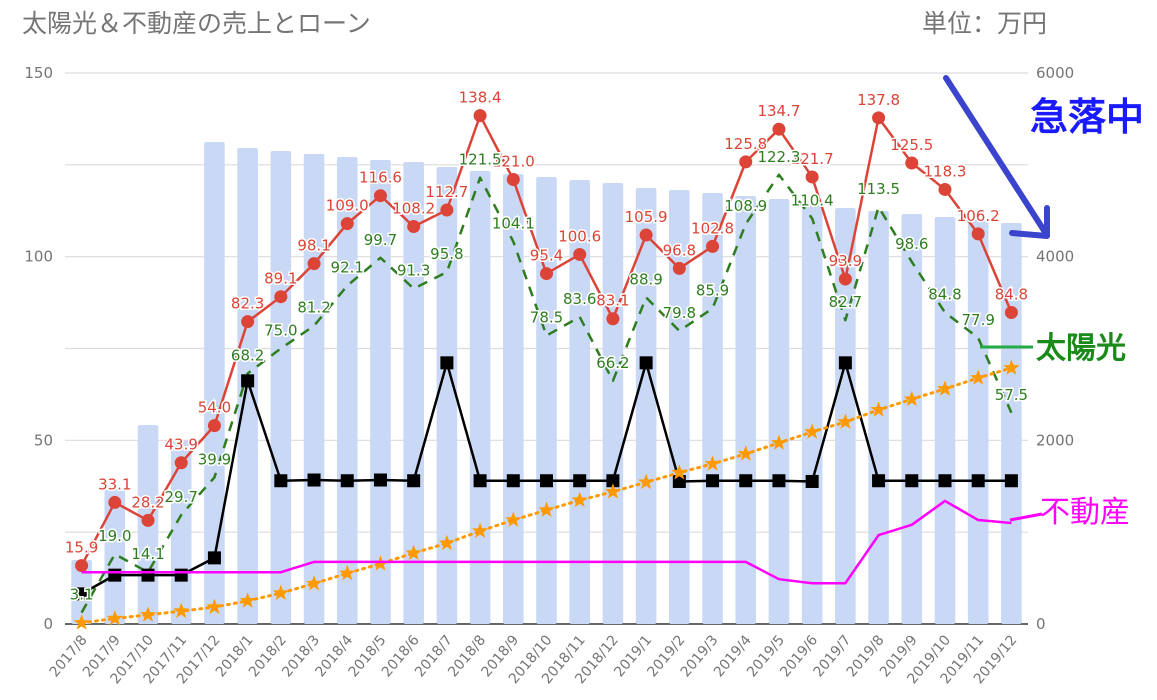 The width and height of the screenshot is (1157, 700). Describe the element at coordinates (147, 502) in the screenshot. I see `data-label: 28.2` at that location.